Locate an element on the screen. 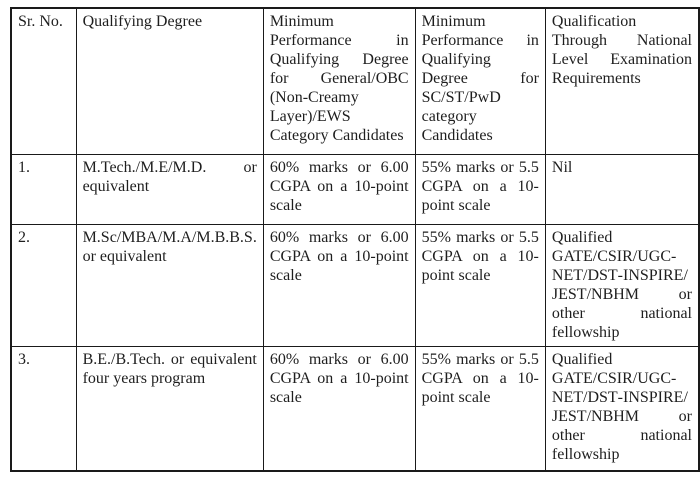 Image resolution: width=700 pixels, height=478 pixels. cell-qualifying-degree: M.Sc/MBA/M.A/M.B.B.S. or equivalent is located at coordinates (169, 285).